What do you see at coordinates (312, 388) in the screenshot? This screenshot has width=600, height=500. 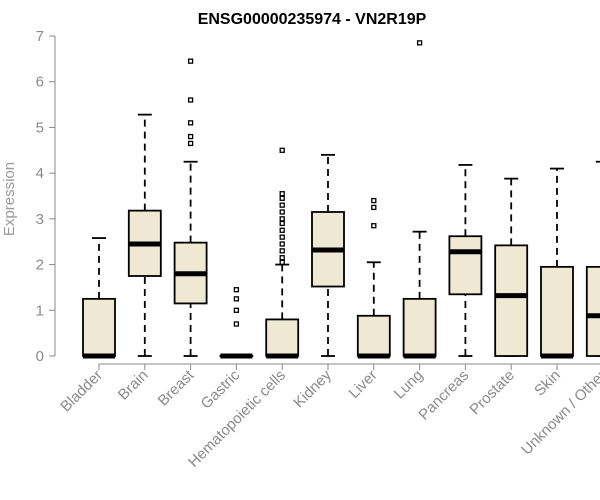 I see `x-tick-label-kidney: Kidney` at bounding box center [312, 388].